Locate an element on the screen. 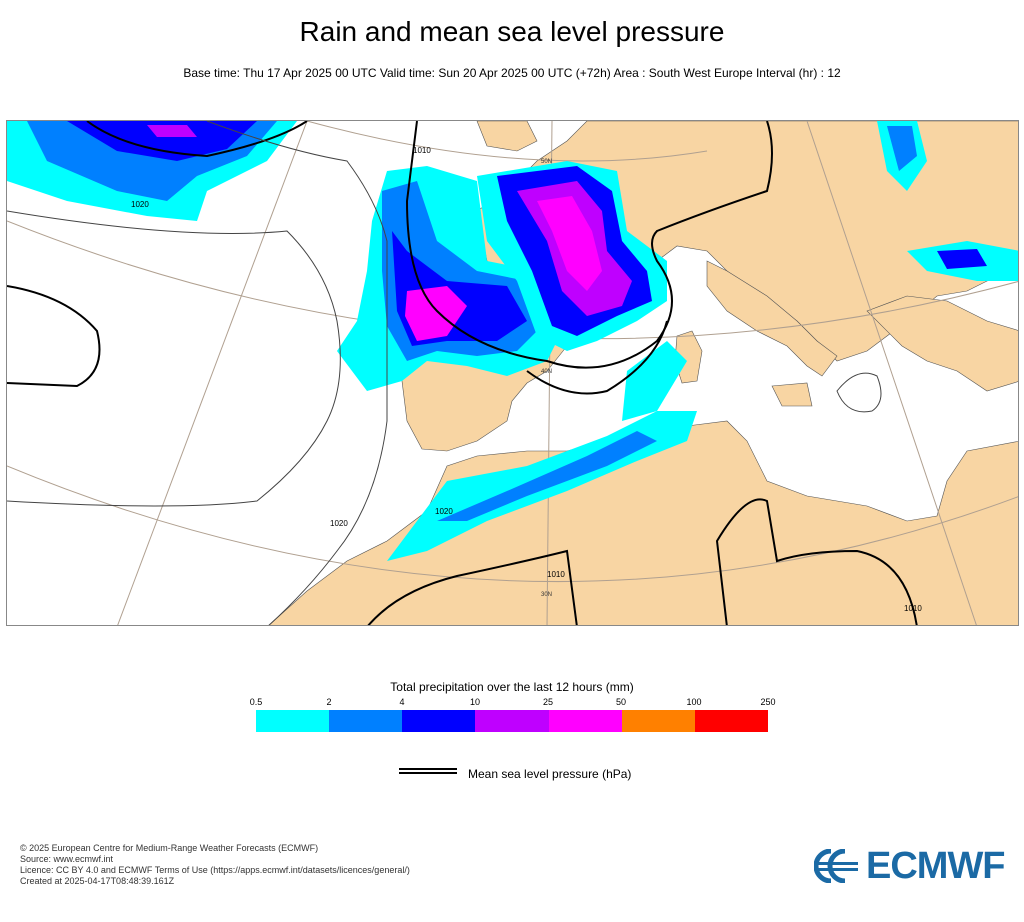  legend-tick: 250 is located at coordinates (768, 702).